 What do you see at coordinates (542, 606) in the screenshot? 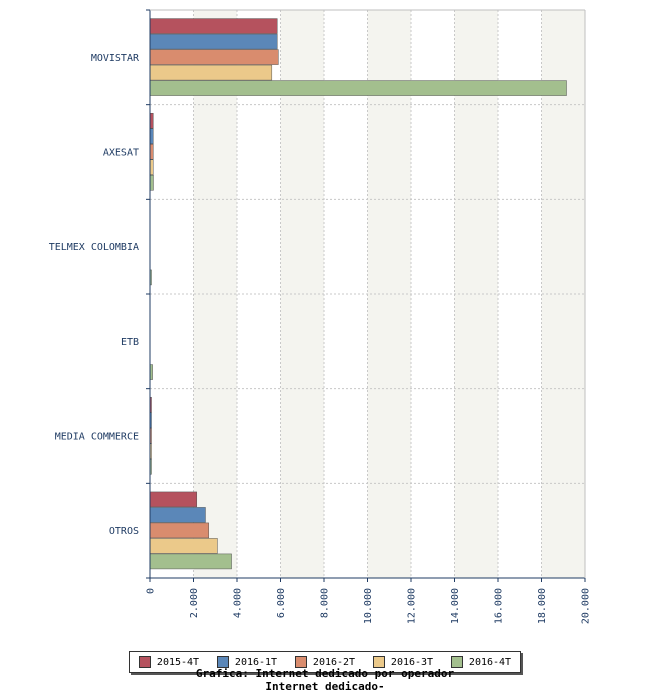
I see `x-tick-label: 18.000` at bounding box center [542, 606].